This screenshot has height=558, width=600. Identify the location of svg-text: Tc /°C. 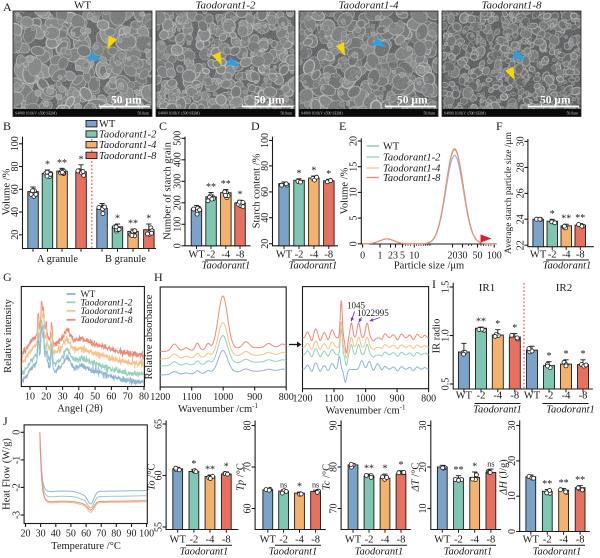
(327, 477).